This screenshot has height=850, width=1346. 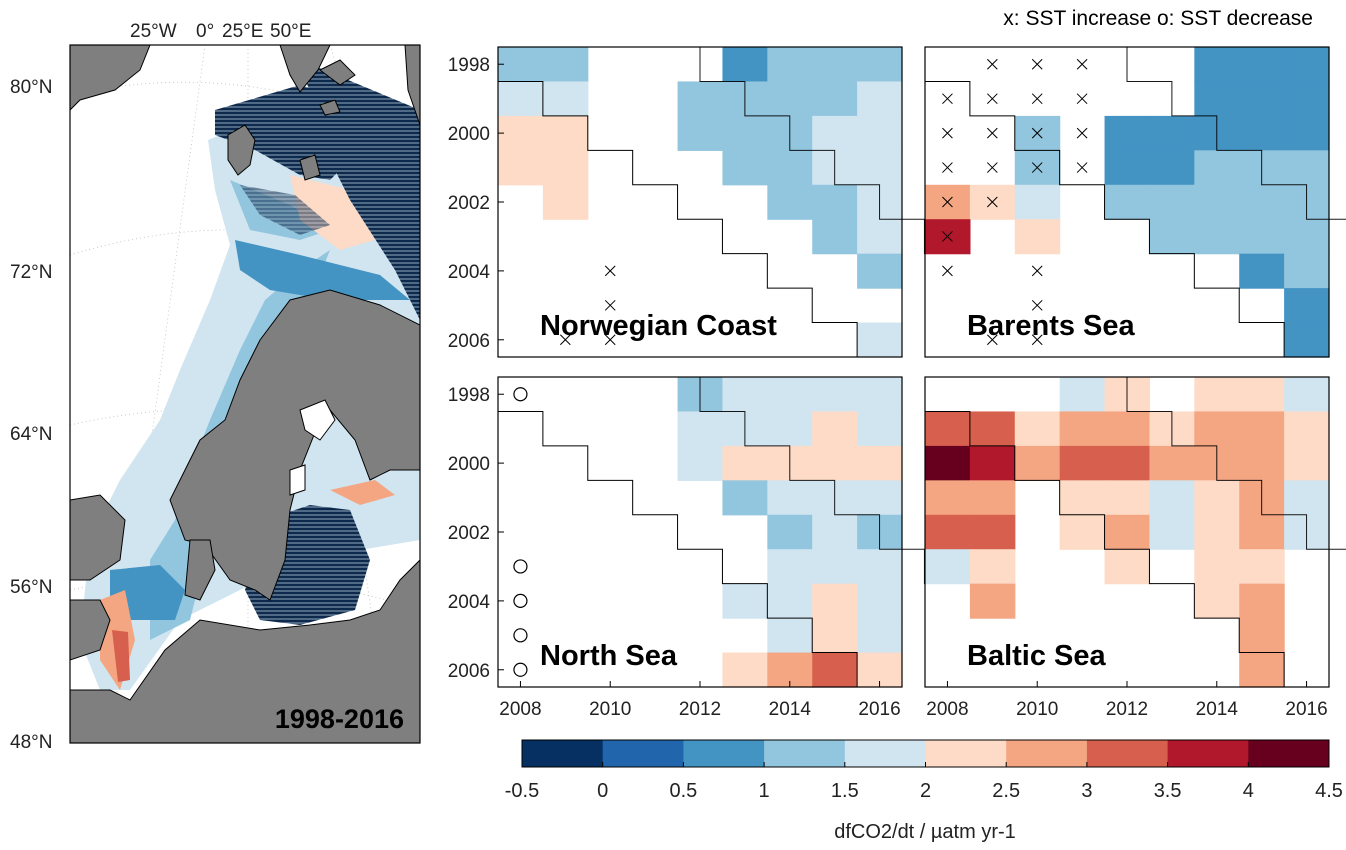 I want to click on colorbar-tick-label-9: 4, so click(x=1248, y=791).